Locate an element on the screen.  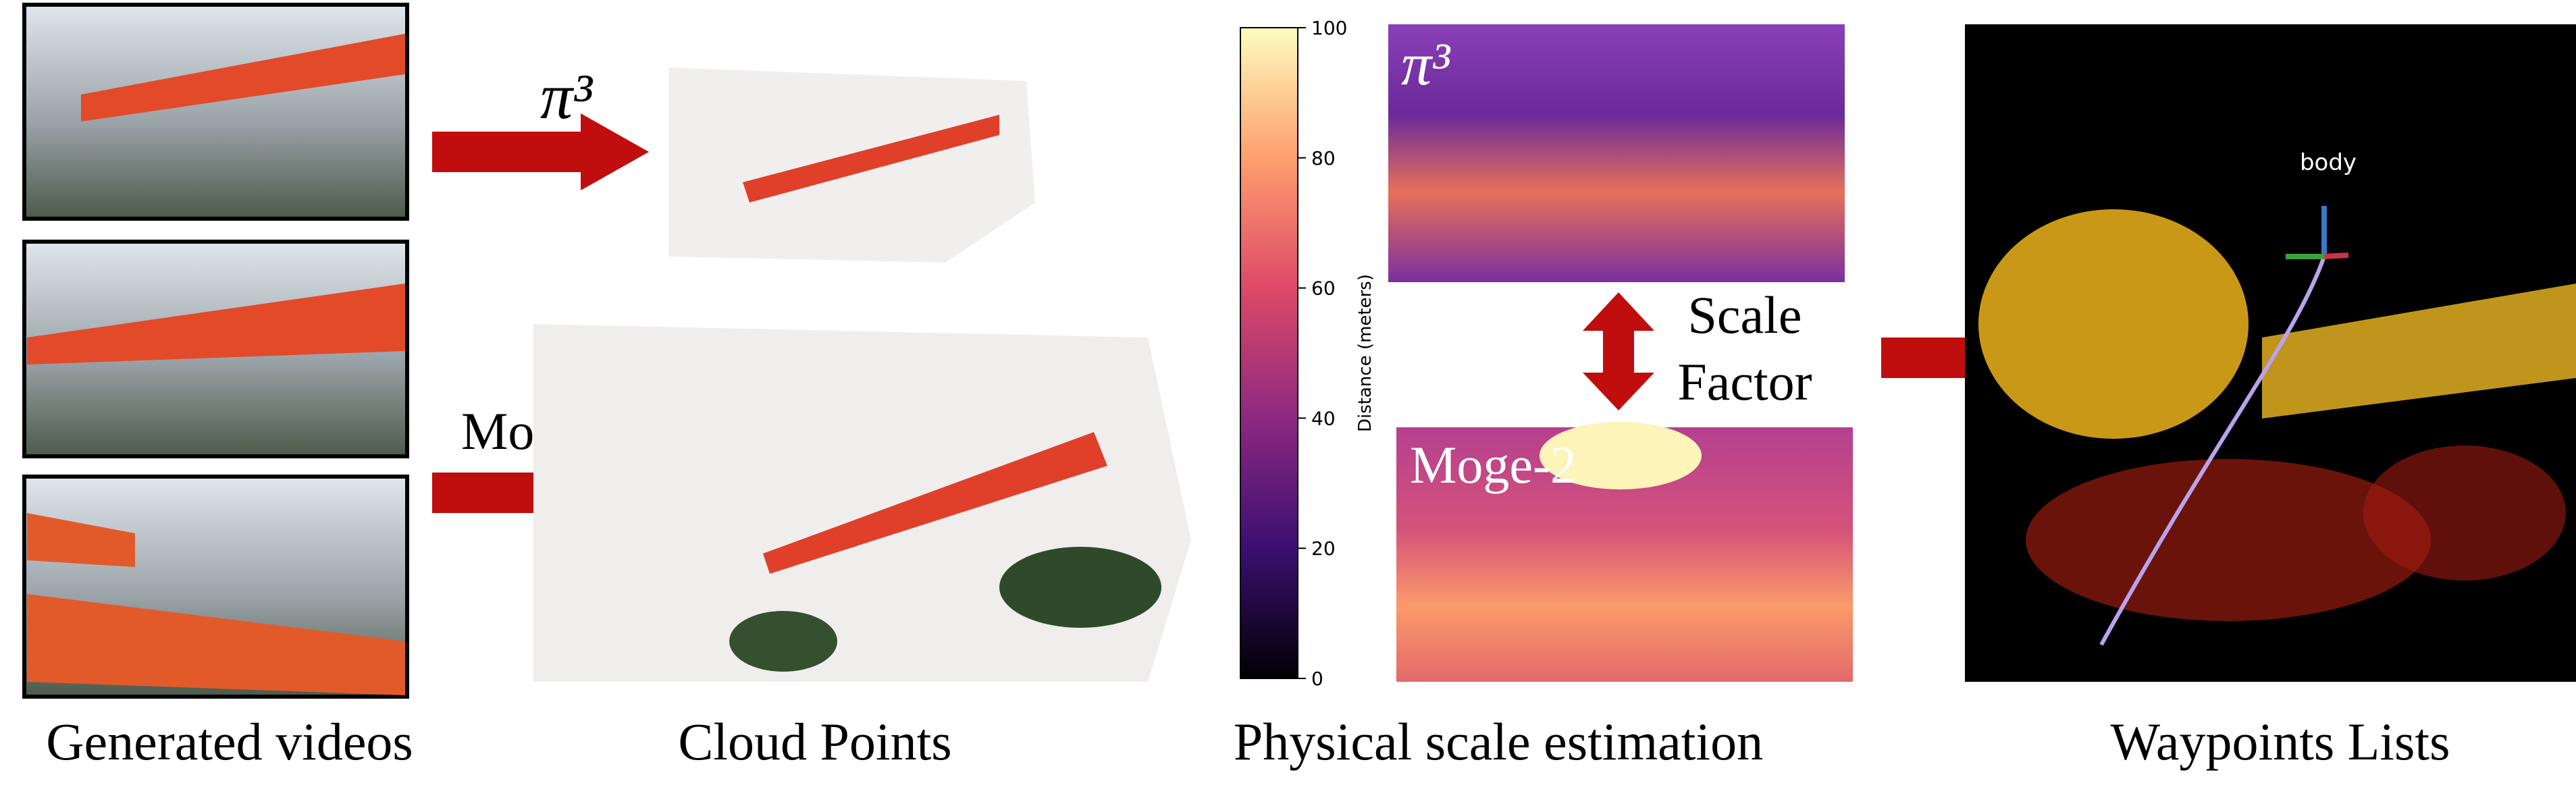
caption: Physical scale estimation is located at coordinates (1498, 742).